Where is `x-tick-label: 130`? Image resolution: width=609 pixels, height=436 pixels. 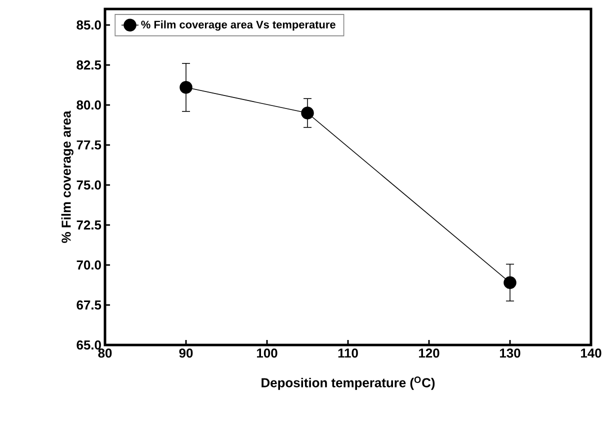
x-tick-label: 130 is located at coordinates (510, 353).